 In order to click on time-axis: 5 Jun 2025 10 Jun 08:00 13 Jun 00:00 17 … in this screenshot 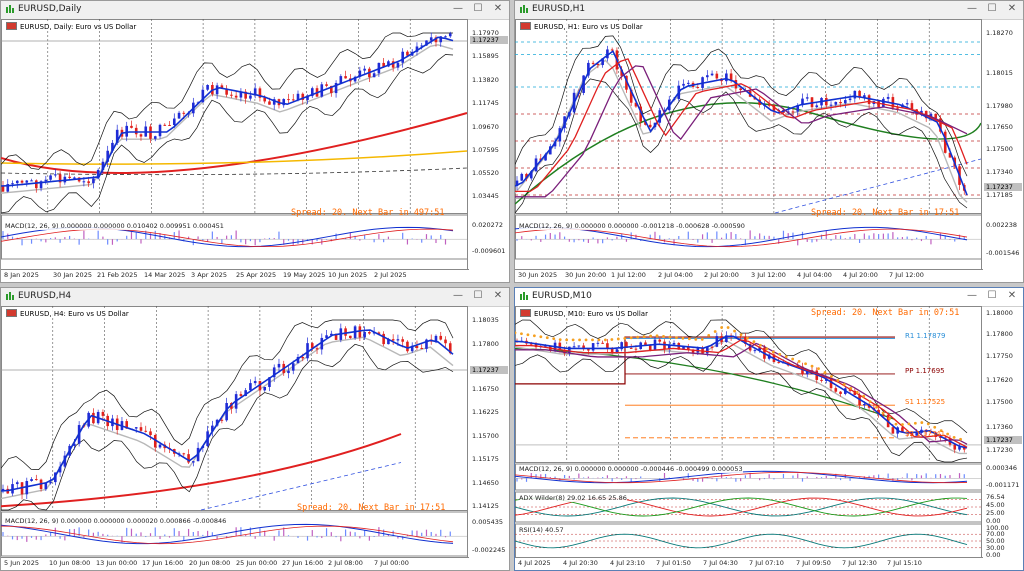, I will do `click(235, 563)`.